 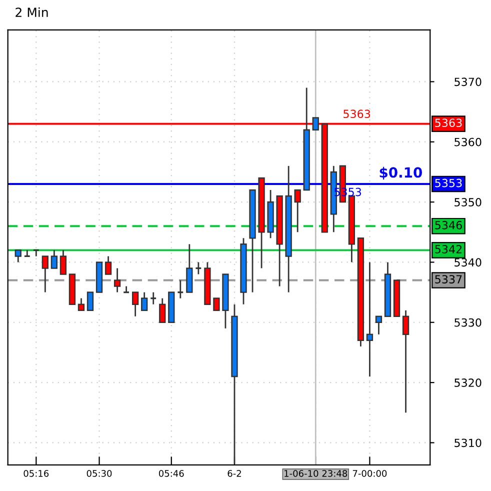 What do you see at coordinates (401, 173) in the screenshot?
I see `annotation: $0.10` at bounding box center [401, 173].